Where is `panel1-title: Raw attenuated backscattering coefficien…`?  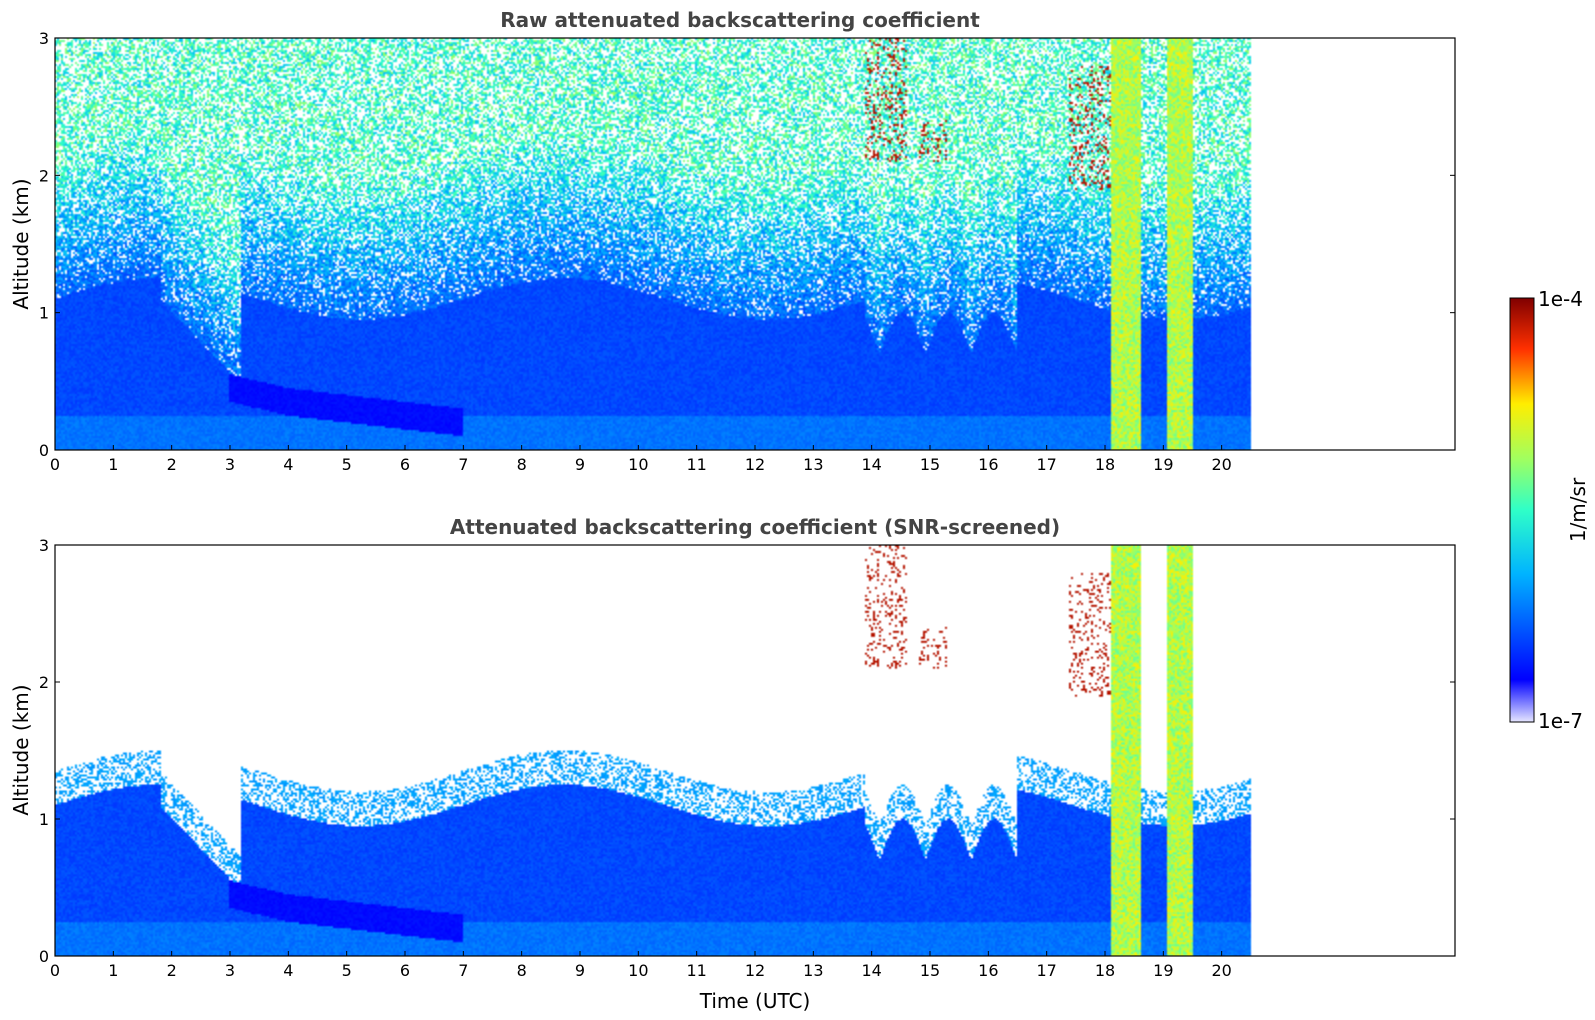 panel1-title: Raw attenuated backscattering coefficien… is located at coordinates (740, 20).